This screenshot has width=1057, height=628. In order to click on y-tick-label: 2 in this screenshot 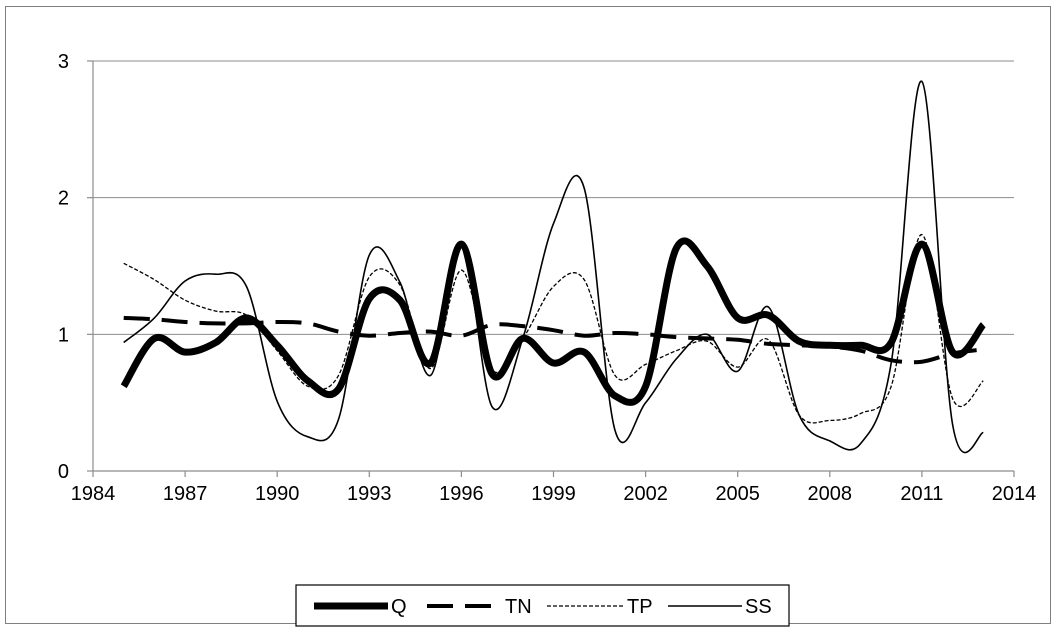, I will do `click(63, 199)`.